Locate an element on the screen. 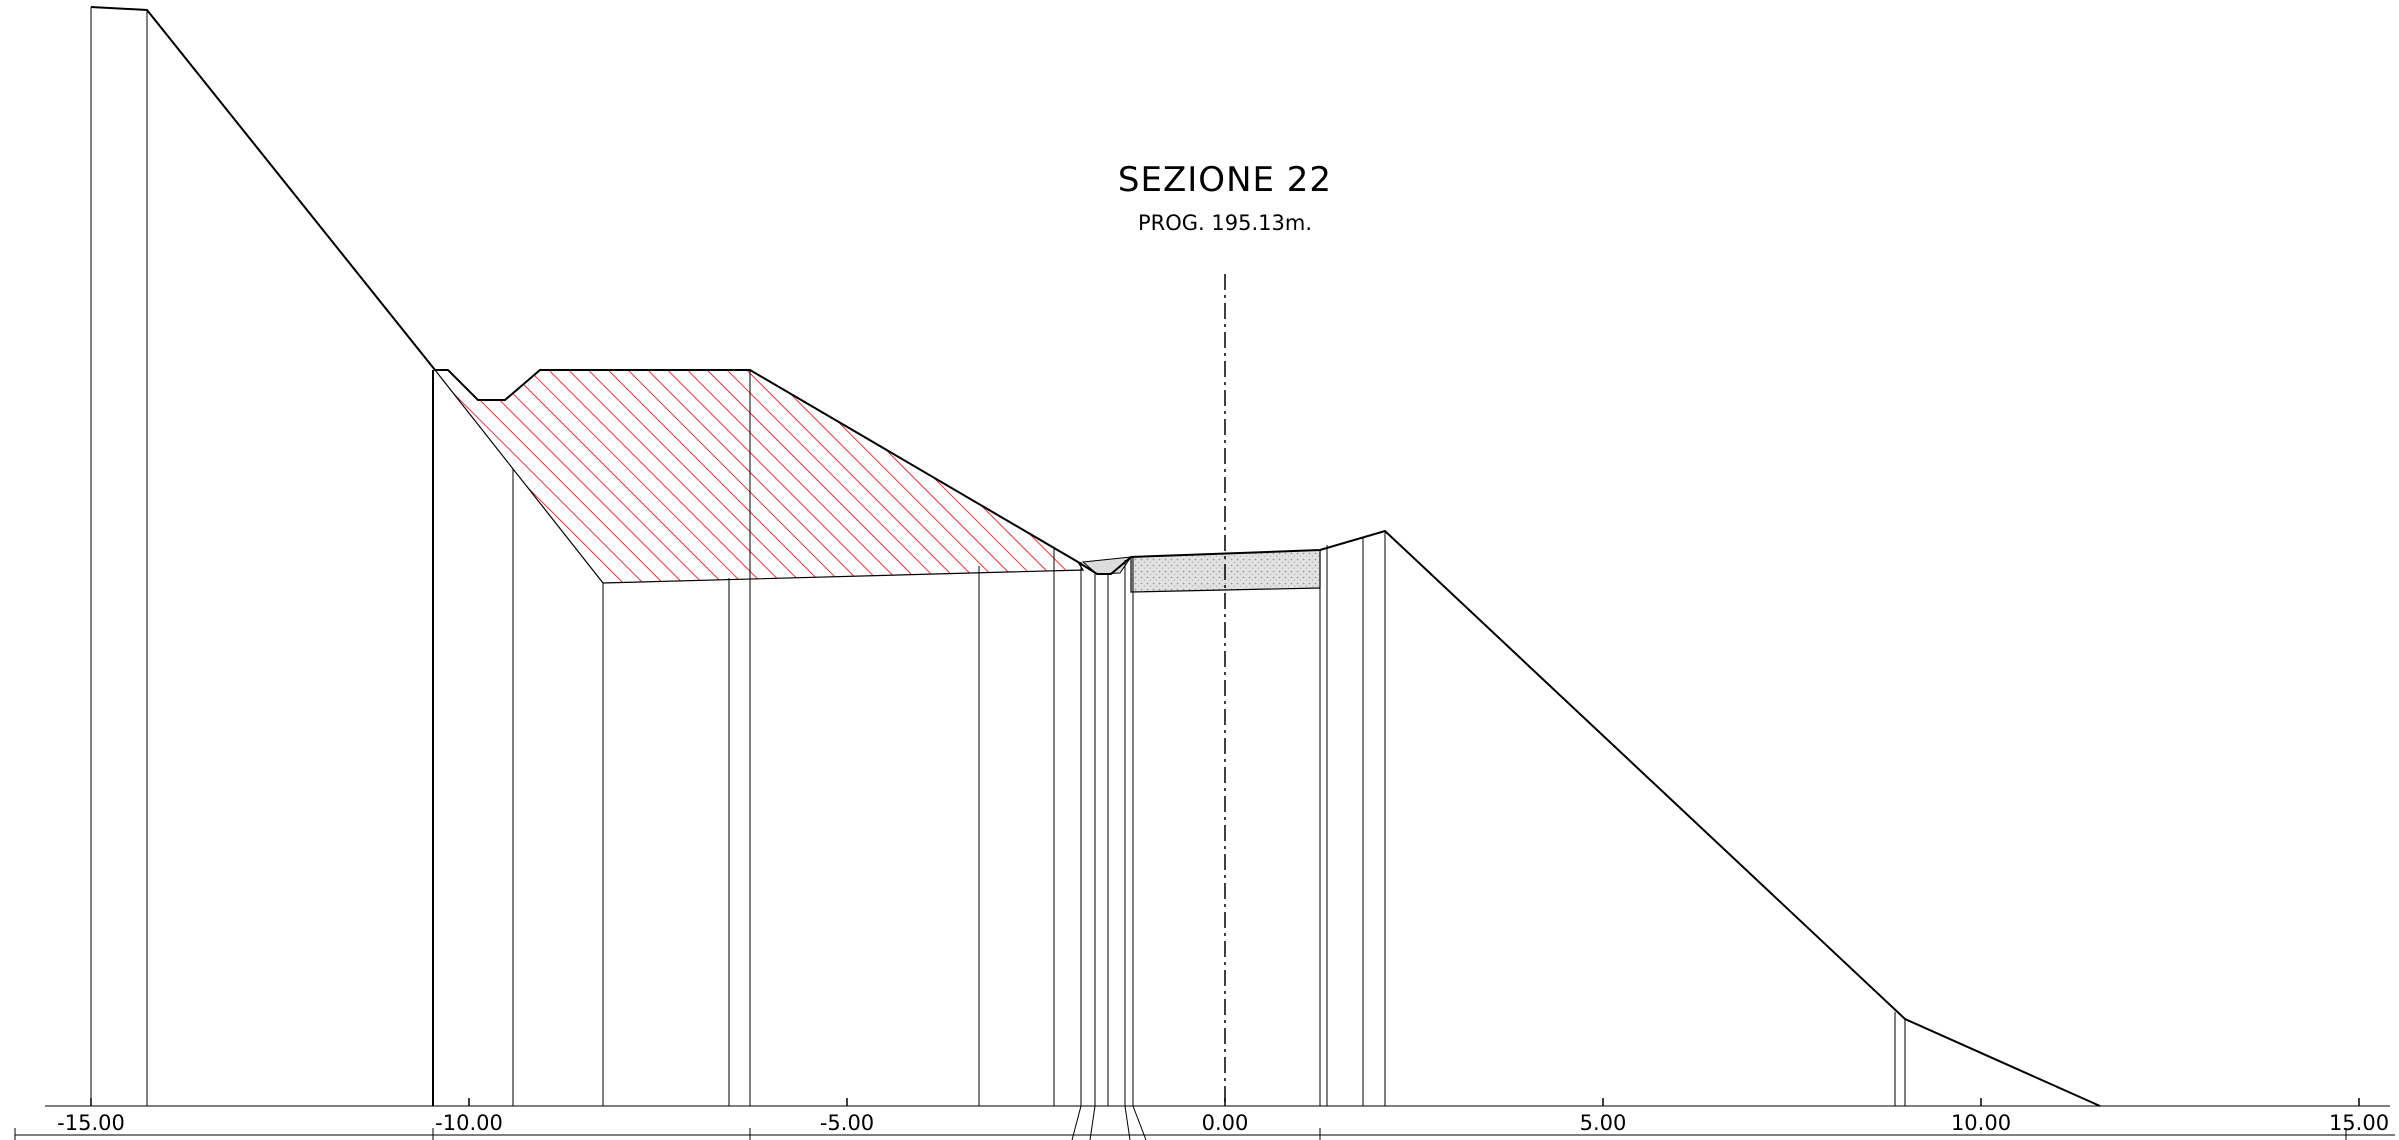  axis-tick-label: -5.00 is located at coordinates (847, 1123).